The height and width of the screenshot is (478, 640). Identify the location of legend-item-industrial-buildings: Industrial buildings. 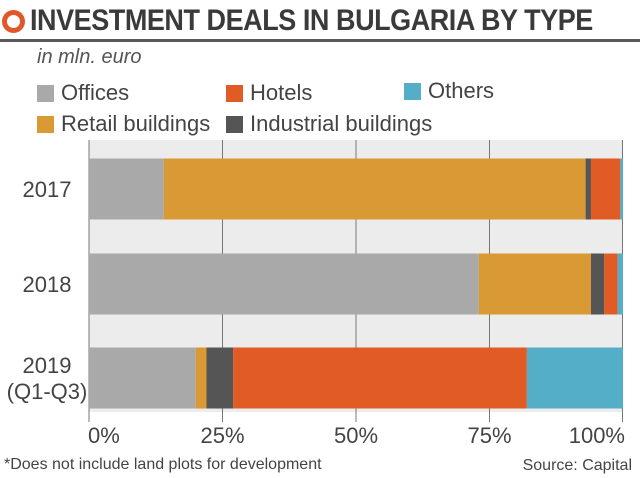
(329, 124).